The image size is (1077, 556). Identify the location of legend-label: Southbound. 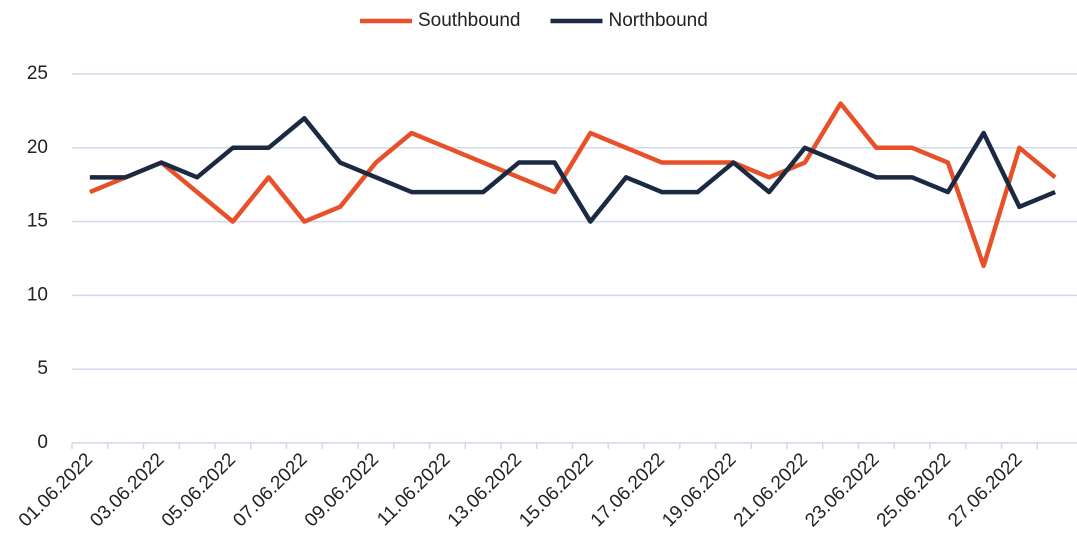
(469, 20).